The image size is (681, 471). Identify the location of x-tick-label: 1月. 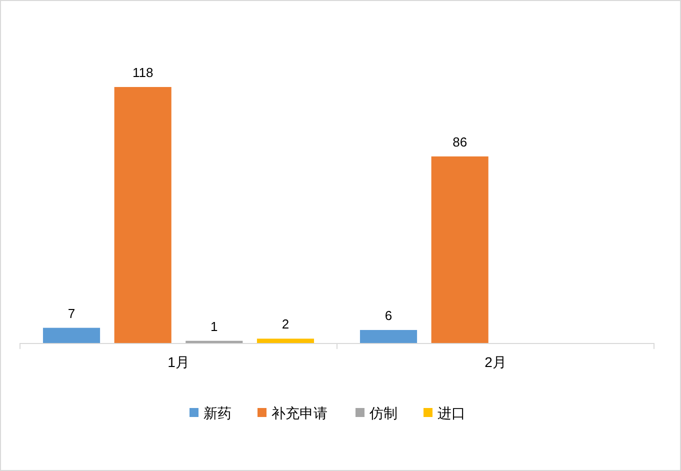
(179, 362).